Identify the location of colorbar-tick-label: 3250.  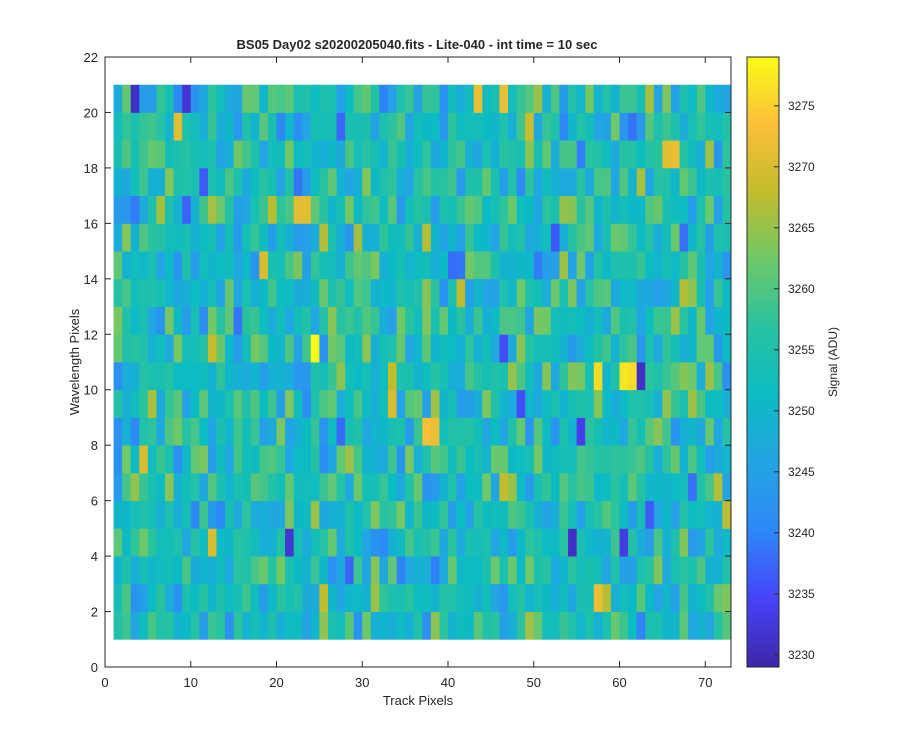
(801, 411).